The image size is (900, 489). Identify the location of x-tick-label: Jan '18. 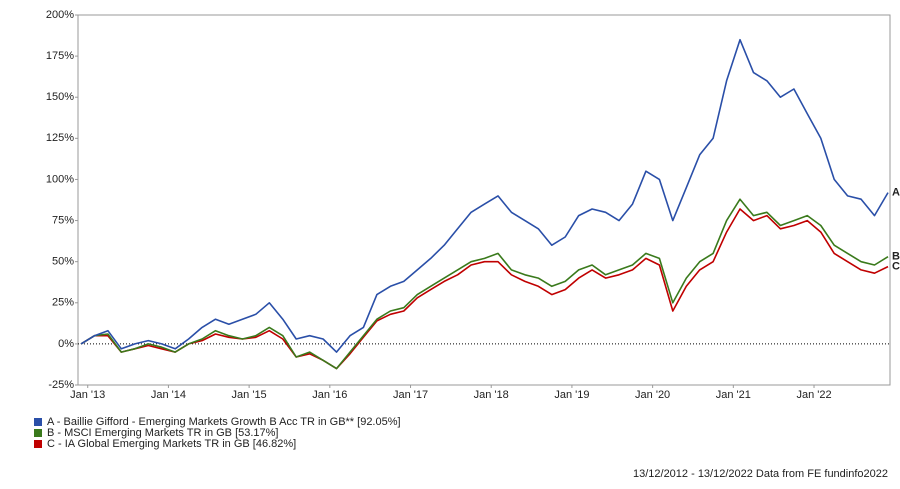
(491, 395).